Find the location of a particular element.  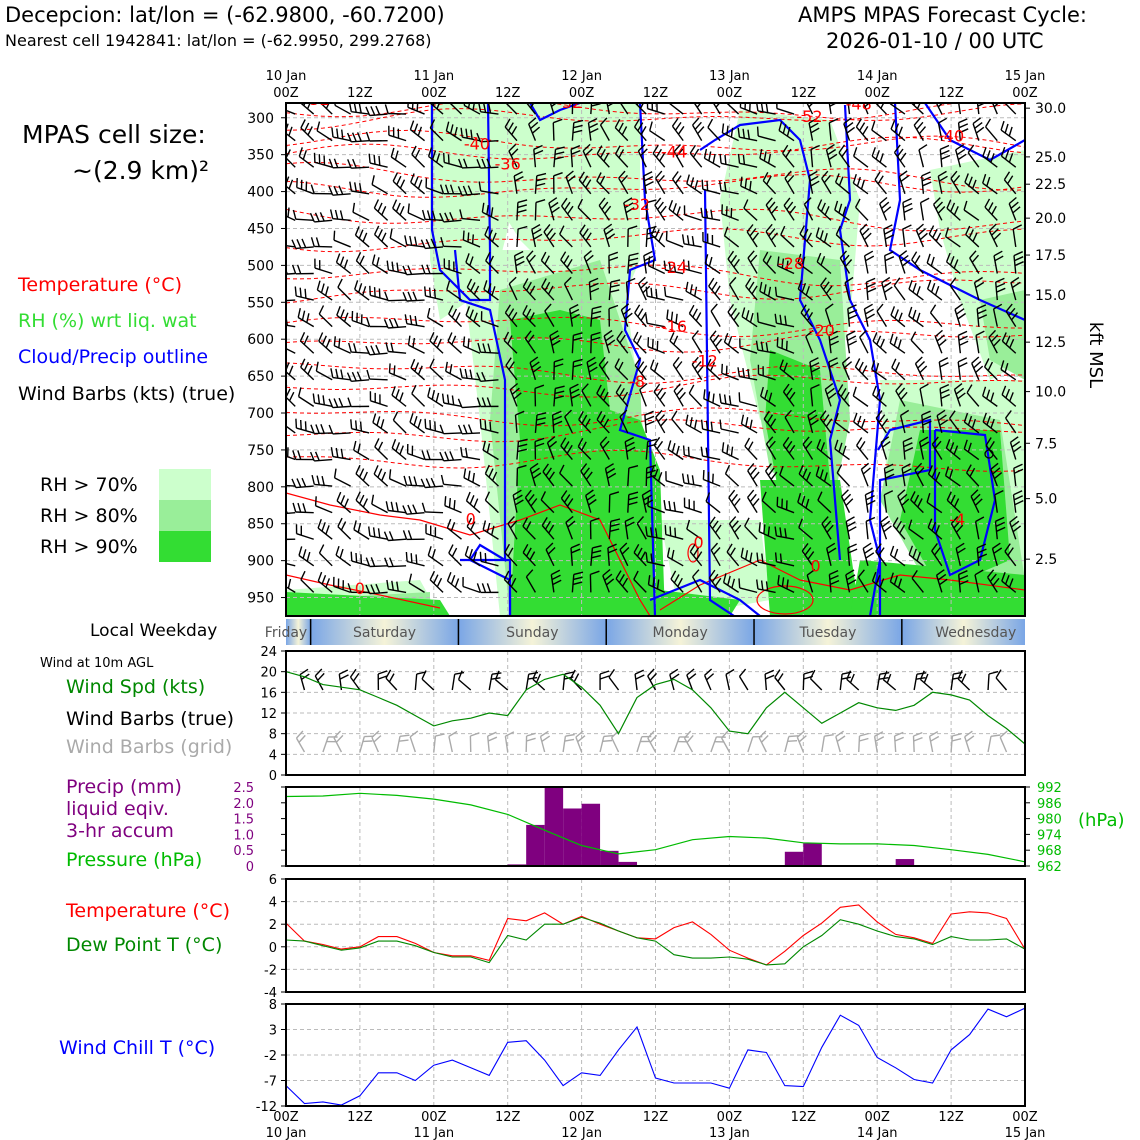

weekday-band is located at coordinates (532, 632).